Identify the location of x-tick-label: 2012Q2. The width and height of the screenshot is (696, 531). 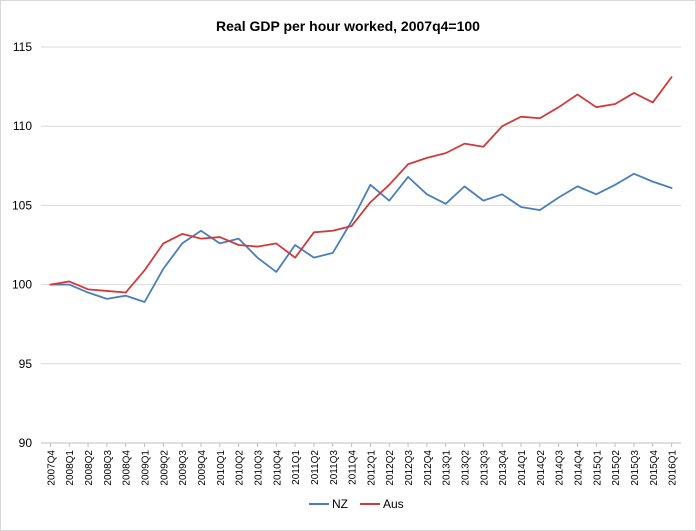
(390, 468).